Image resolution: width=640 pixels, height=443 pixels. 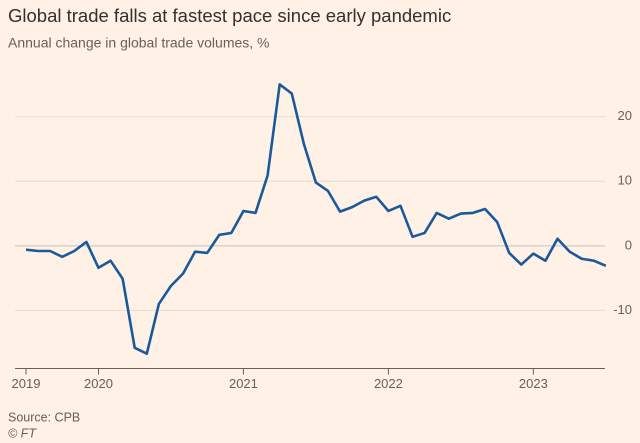 I want to click on x-tick-label: 2020, so click(x=98, y=383).